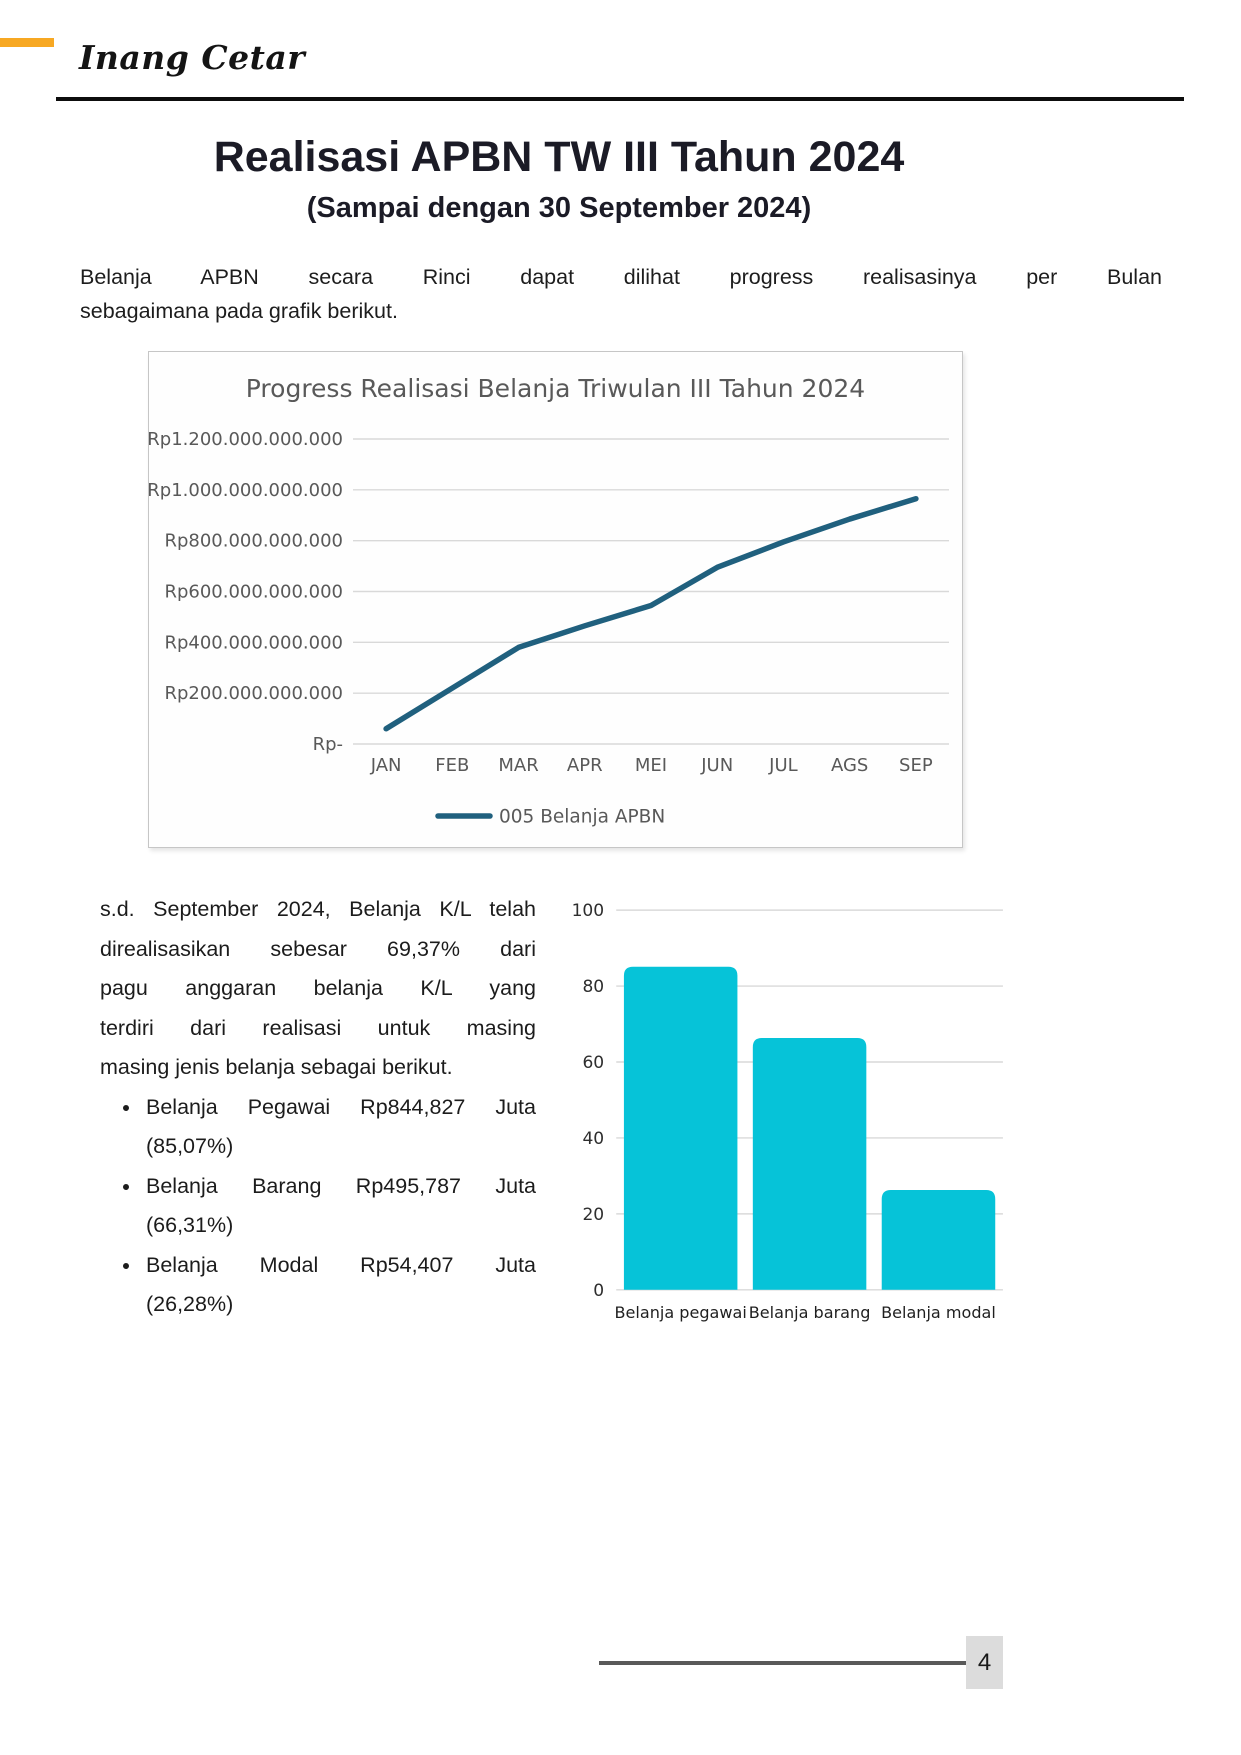 The width and height of the screenshot is (1241, 1755). I want to click on y-axis-tick-label: Rp800.000.000.000, so click(253, 541).